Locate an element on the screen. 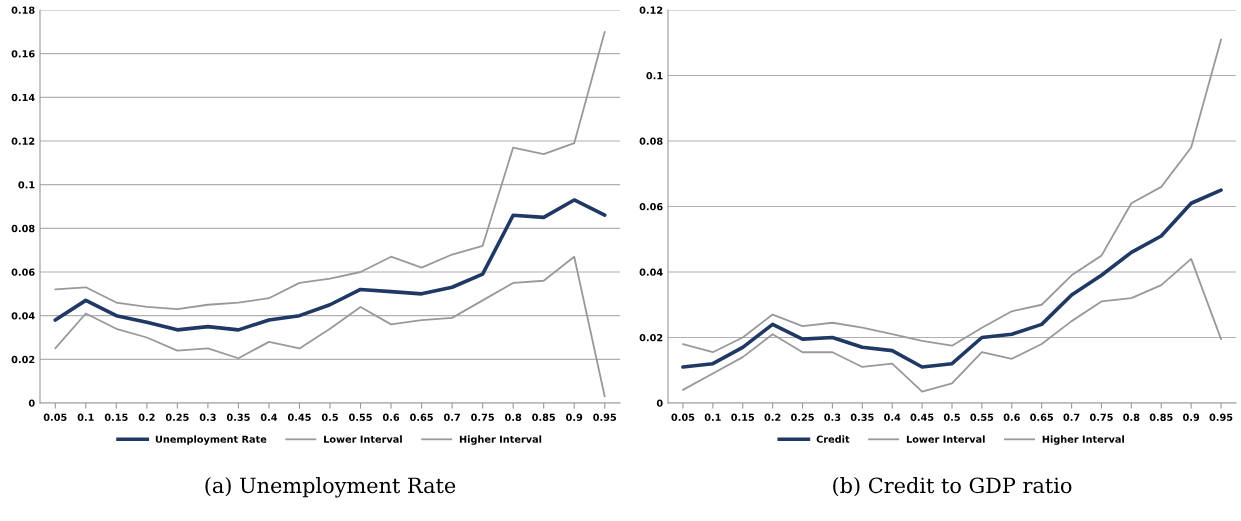  y-tick-label: 0.14 is located at coordinates (23, 97).